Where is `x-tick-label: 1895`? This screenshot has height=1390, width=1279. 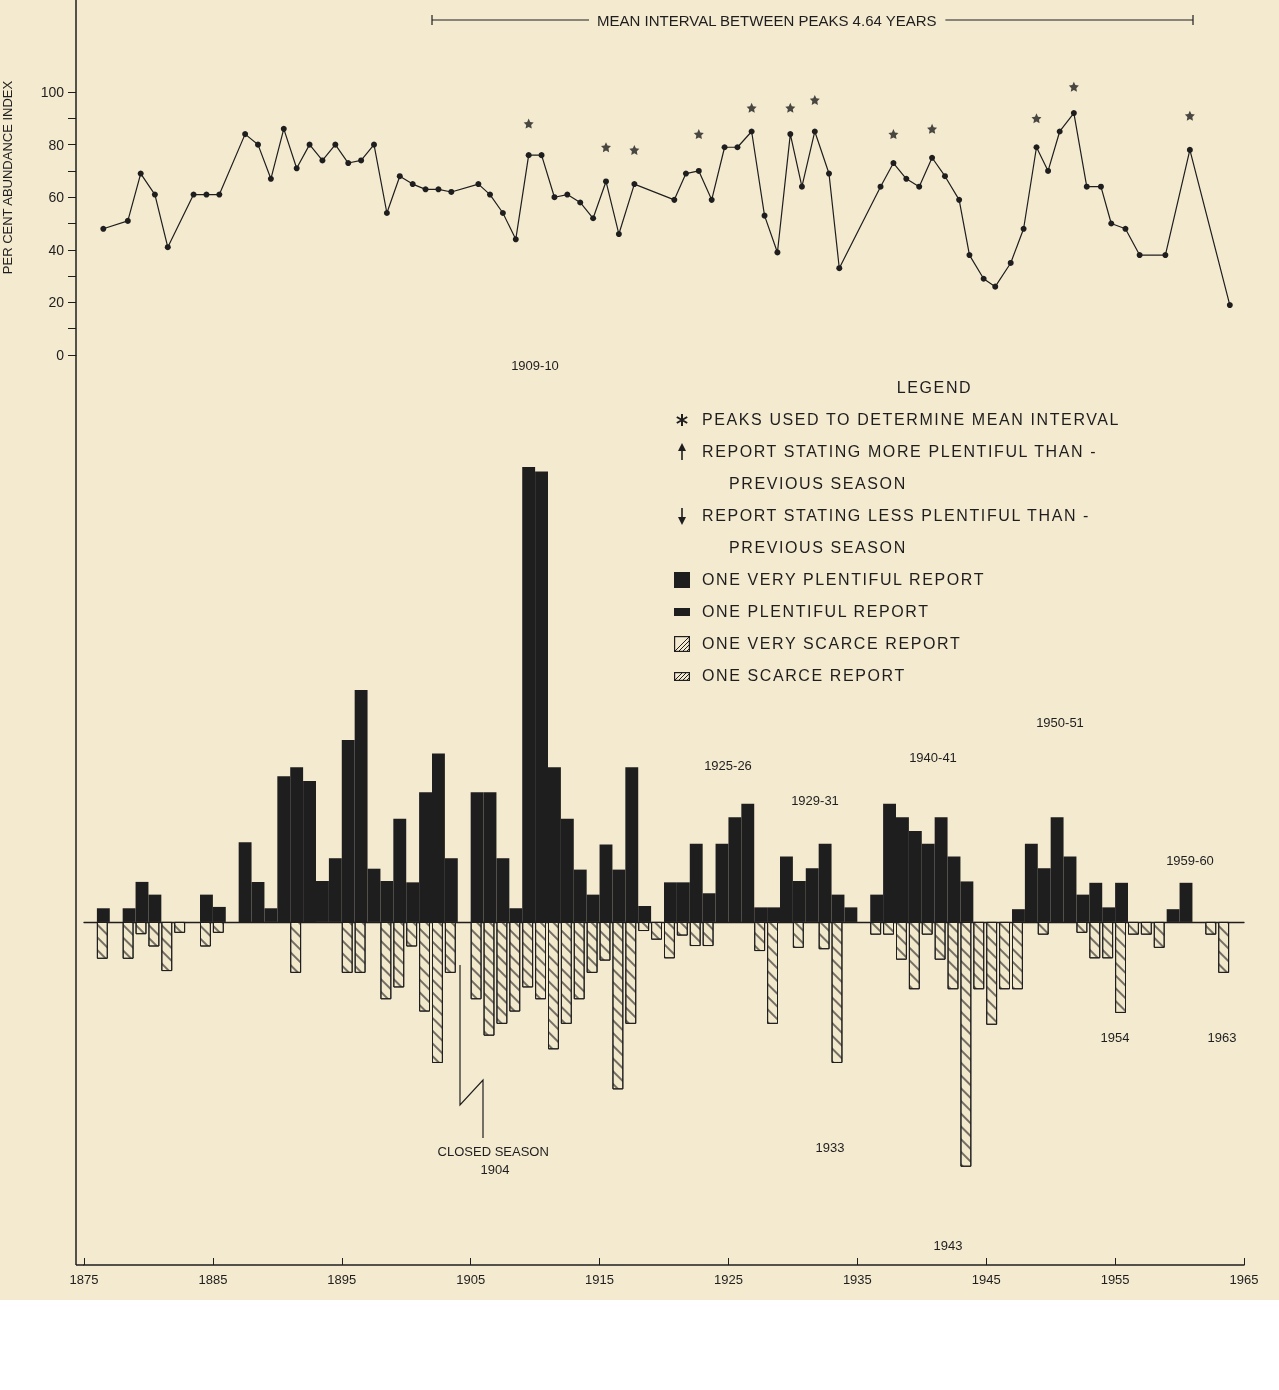 x-tick-label: 1895 is located at coordinates (342, 1279).